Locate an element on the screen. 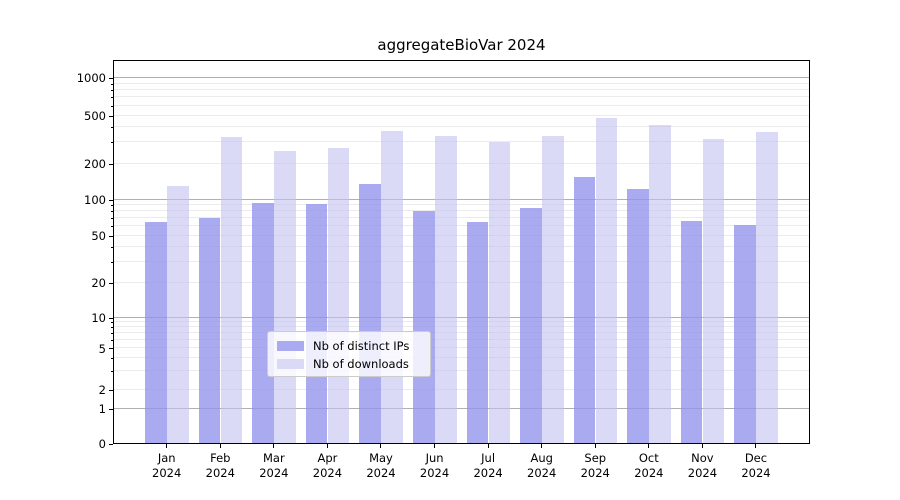 The image size is (900, 500). x-axis-tick-label: Jan 2024 is located at coordinates (167, 466).